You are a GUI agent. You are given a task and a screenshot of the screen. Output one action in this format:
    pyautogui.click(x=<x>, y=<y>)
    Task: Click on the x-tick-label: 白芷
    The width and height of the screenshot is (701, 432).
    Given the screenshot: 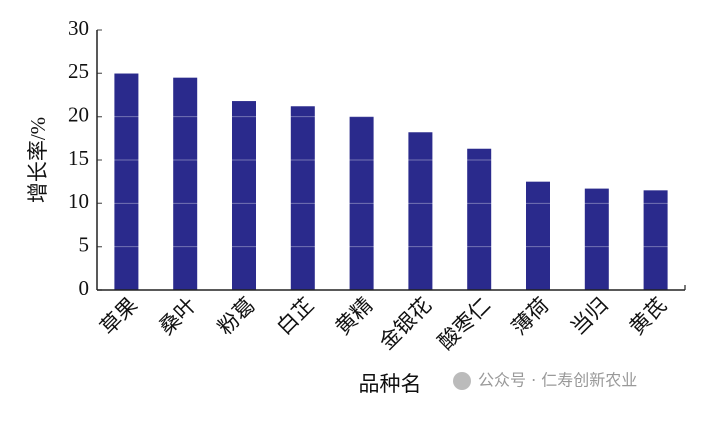 What is the action you would take?
    pyautogui.click(x=295, y=316)
    